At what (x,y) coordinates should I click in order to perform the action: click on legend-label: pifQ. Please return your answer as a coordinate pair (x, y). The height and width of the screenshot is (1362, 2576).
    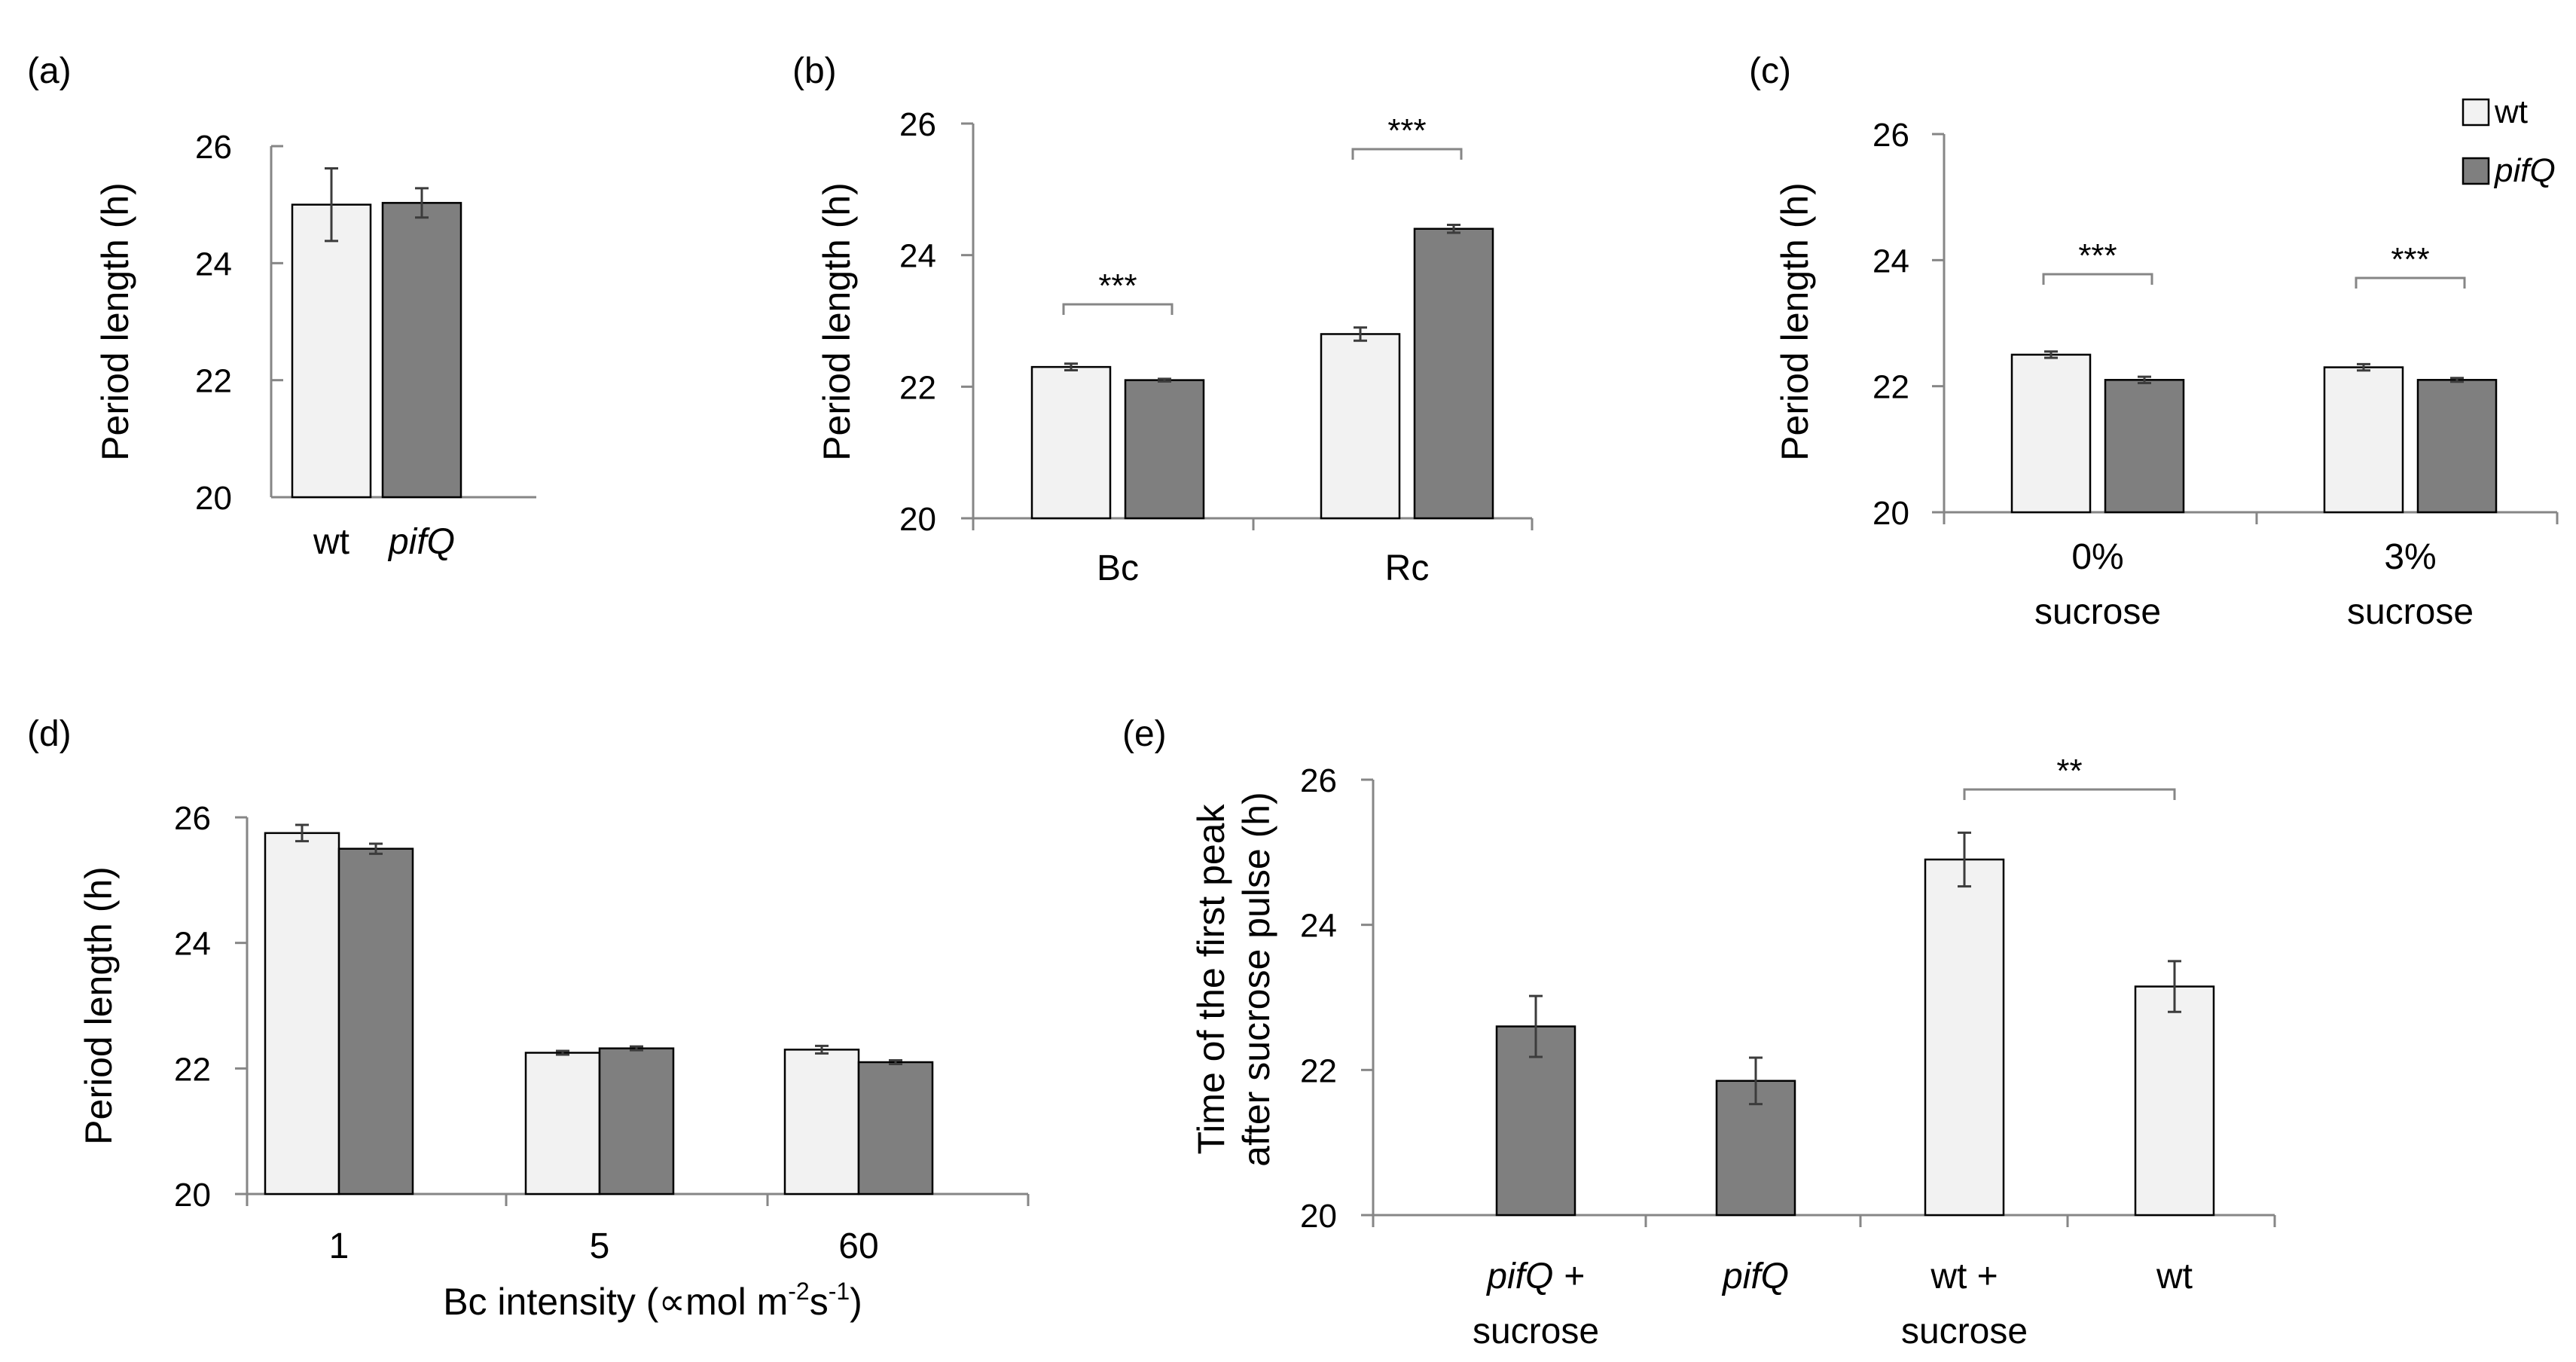
    Looking at the image, I should click on (2525, 170).